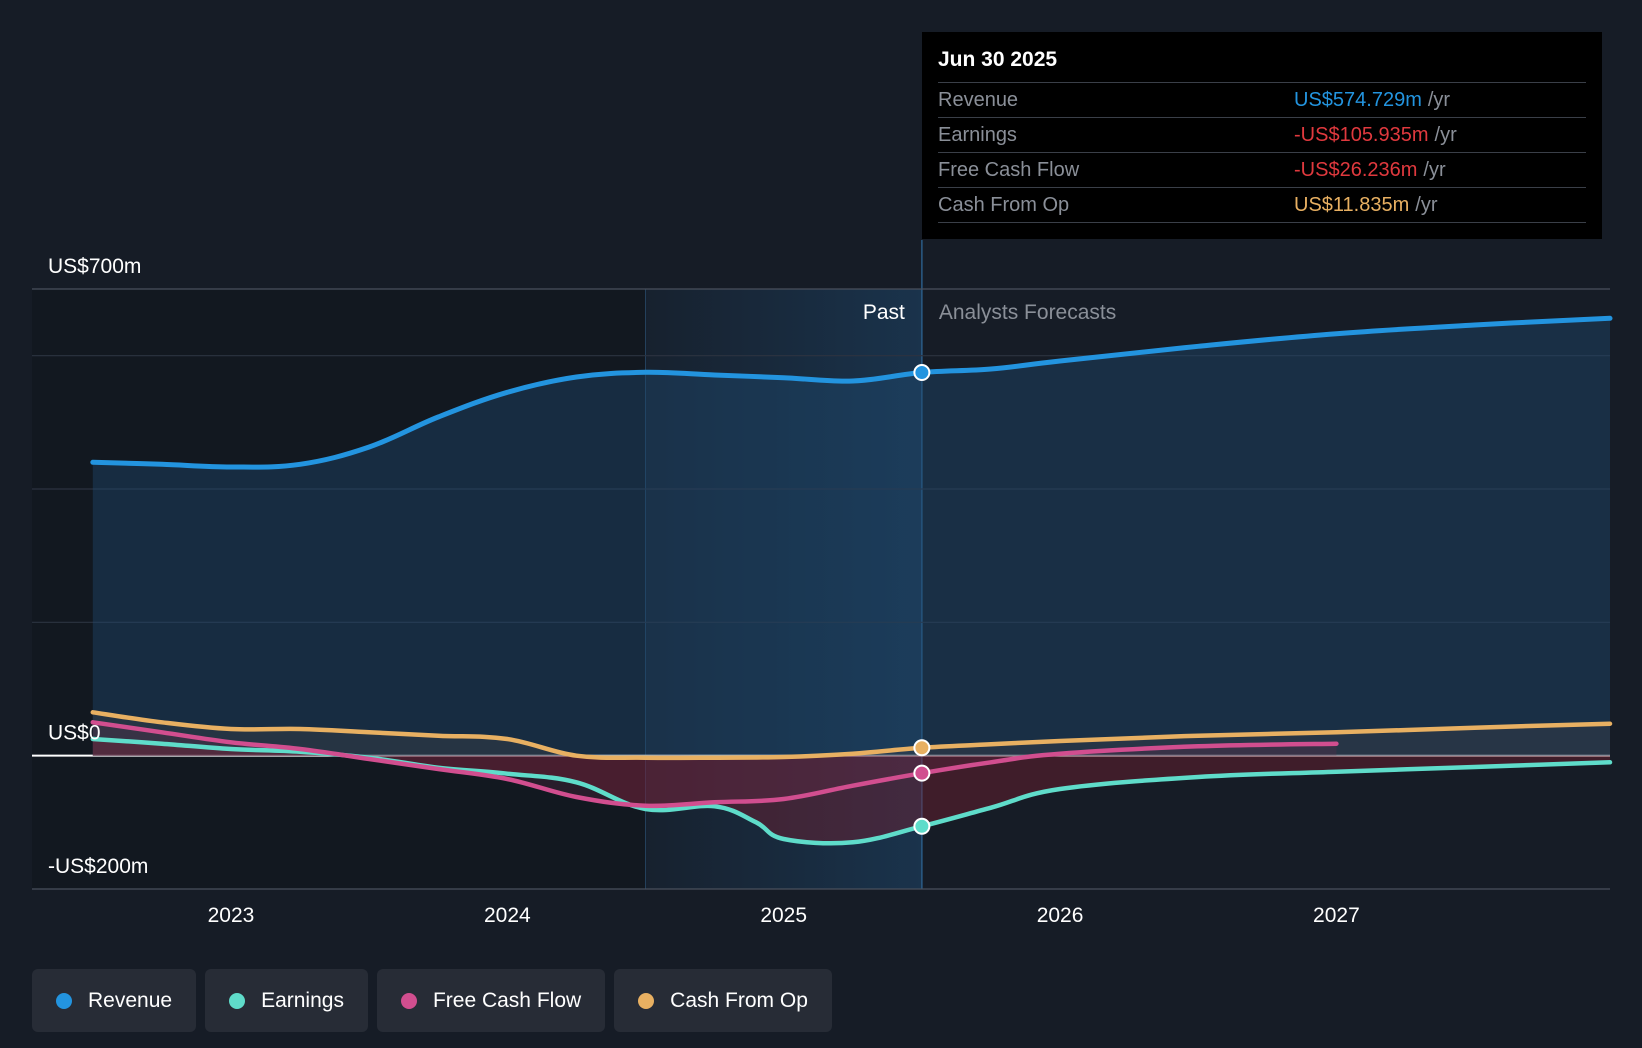 The image size is (1642, 1048). What do you see at coordinates (646, 1000) in the screenshot?
I see `cfo-dot-icon` at bounding box center [646, 1000].